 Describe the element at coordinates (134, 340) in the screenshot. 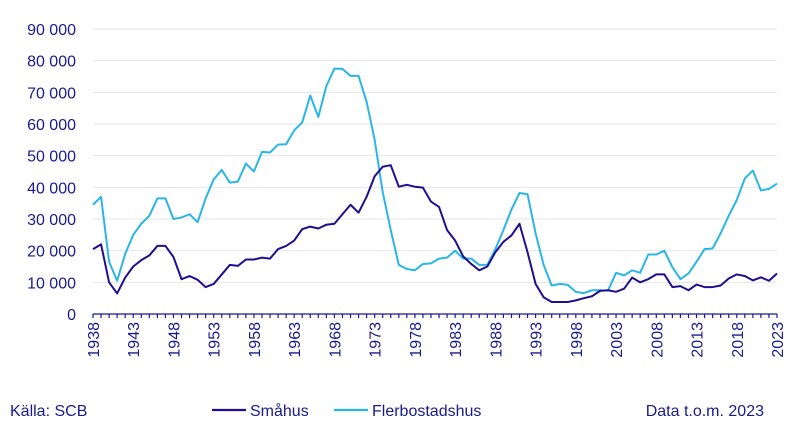

I see `x-tick-label: 1943` at that location.